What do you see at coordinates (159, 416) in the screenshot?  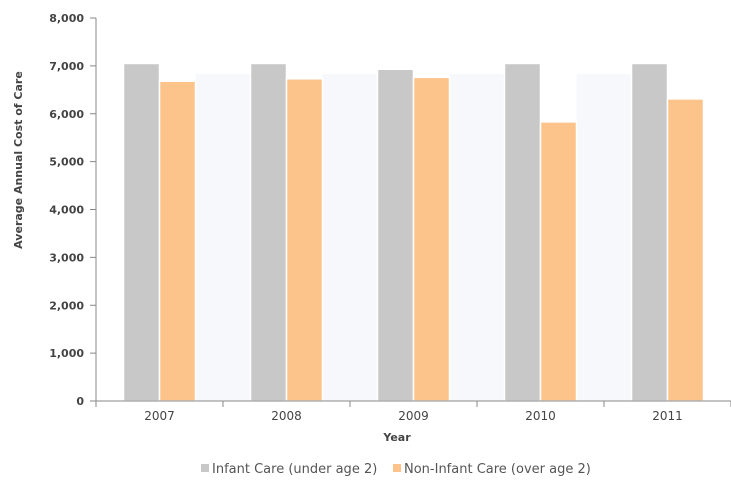 I see `x-tick-label: 2007` at bounding box center [159, 416].